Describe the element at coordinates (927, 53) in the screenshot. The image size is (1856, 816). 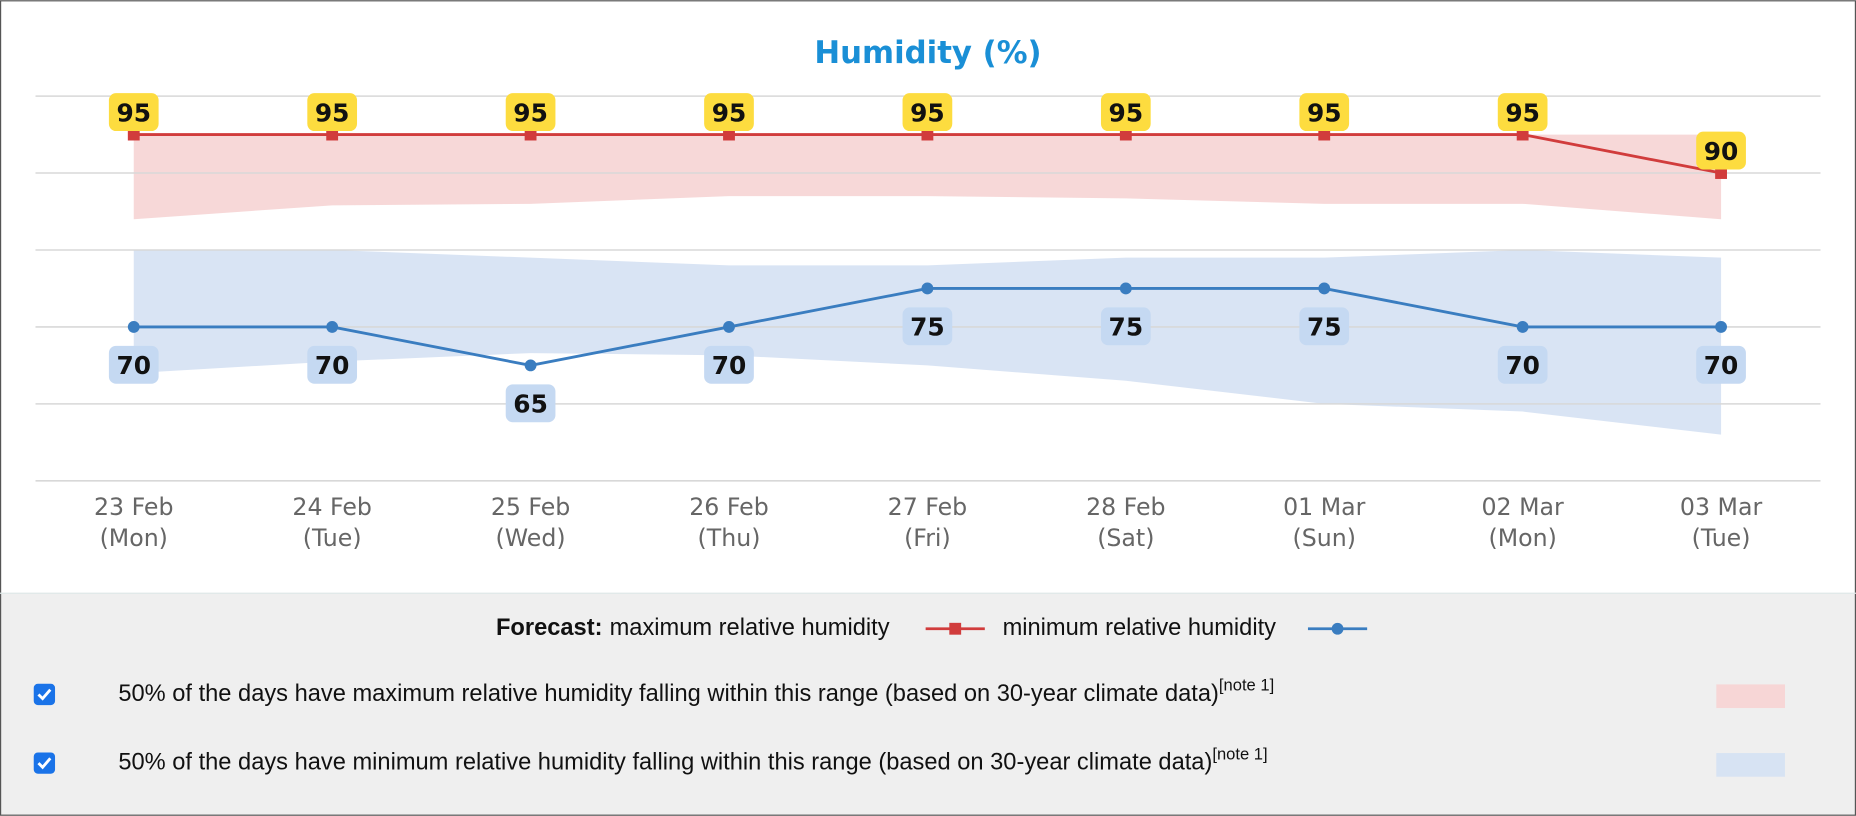
I see `chart-title: Humidity (%)` at that location.